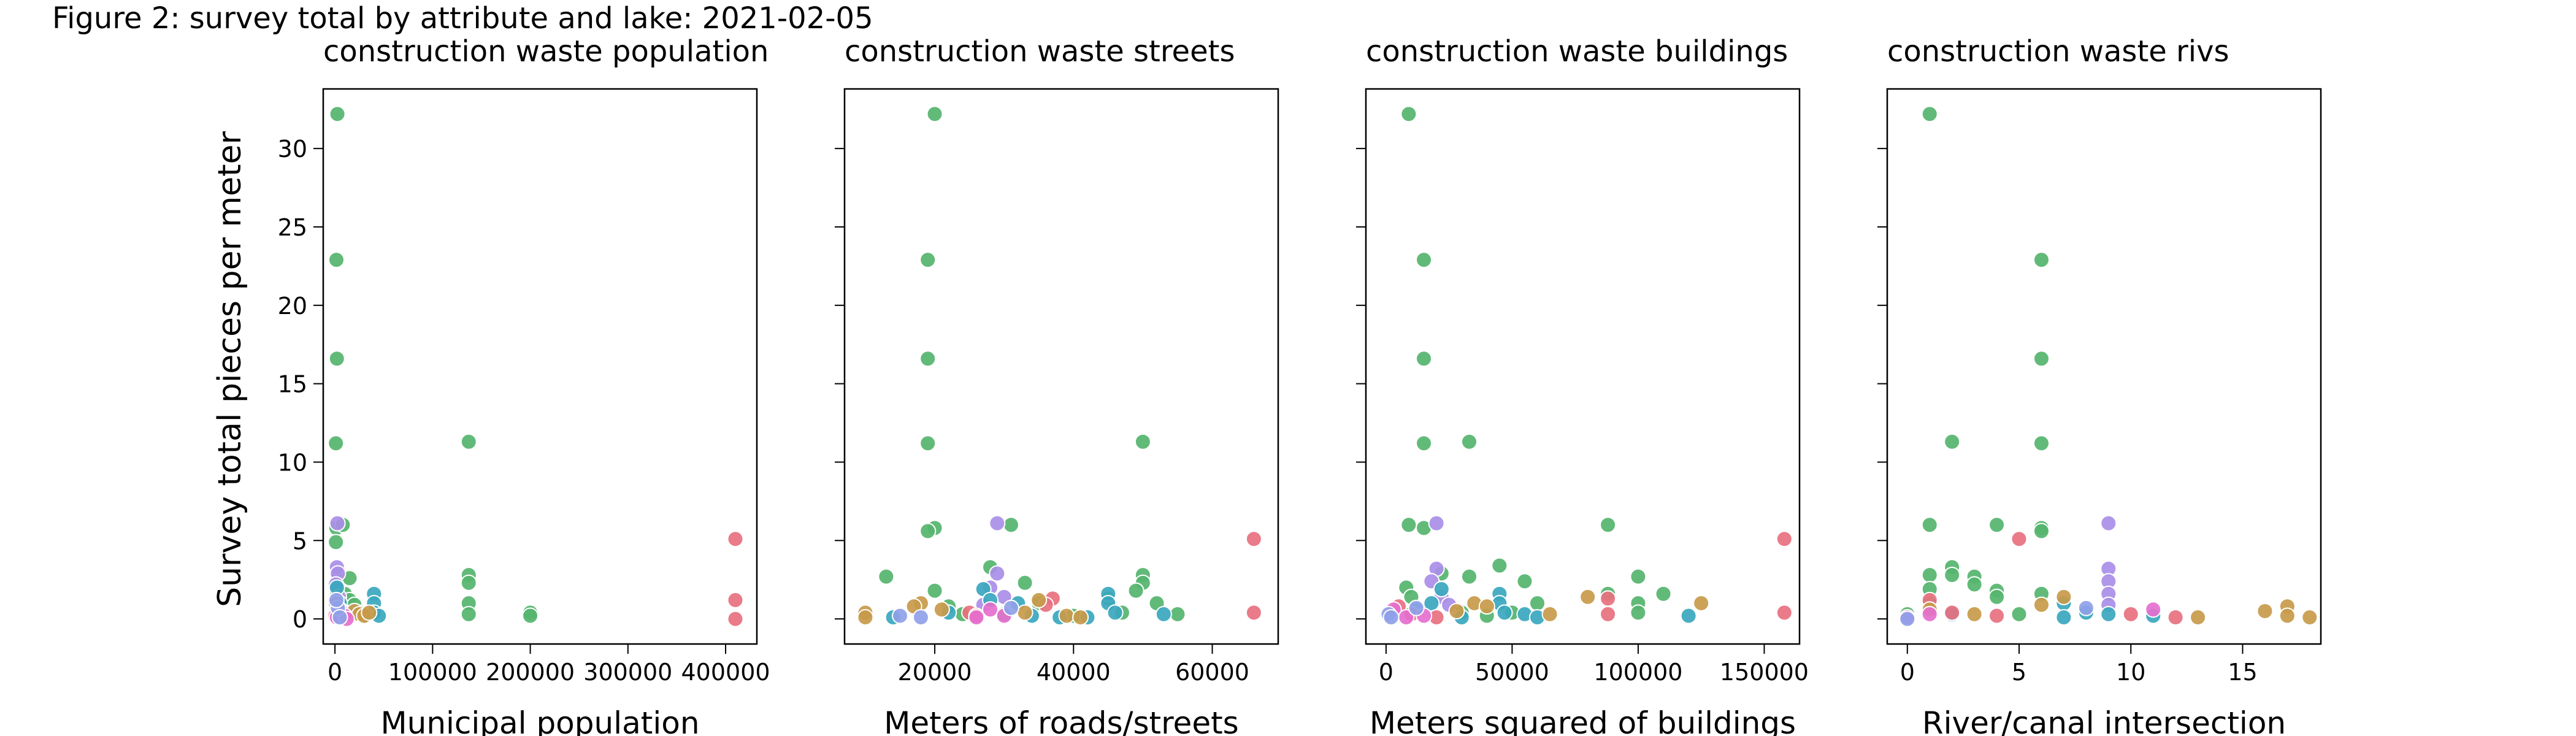  What do you see at coordinates (540, 366) in the screenshot?
I see `plot-frame` at bounding box center [540, 366].